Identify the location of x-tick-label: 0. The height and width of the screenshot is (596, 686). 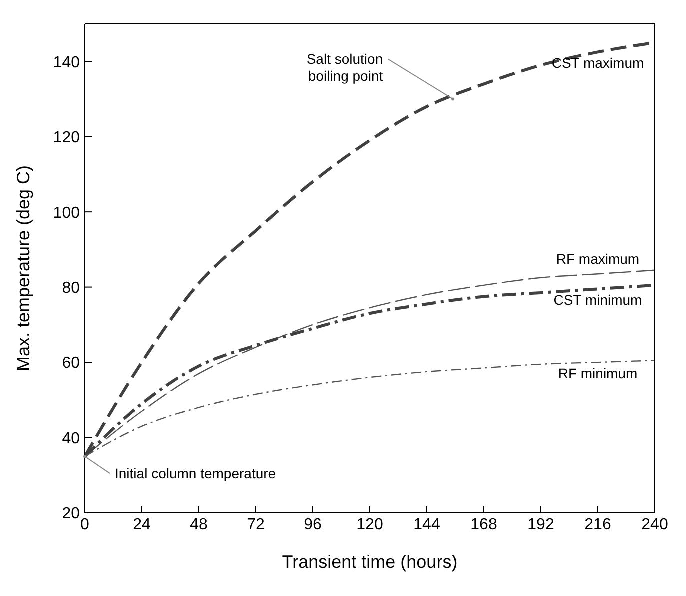
(85, 525).